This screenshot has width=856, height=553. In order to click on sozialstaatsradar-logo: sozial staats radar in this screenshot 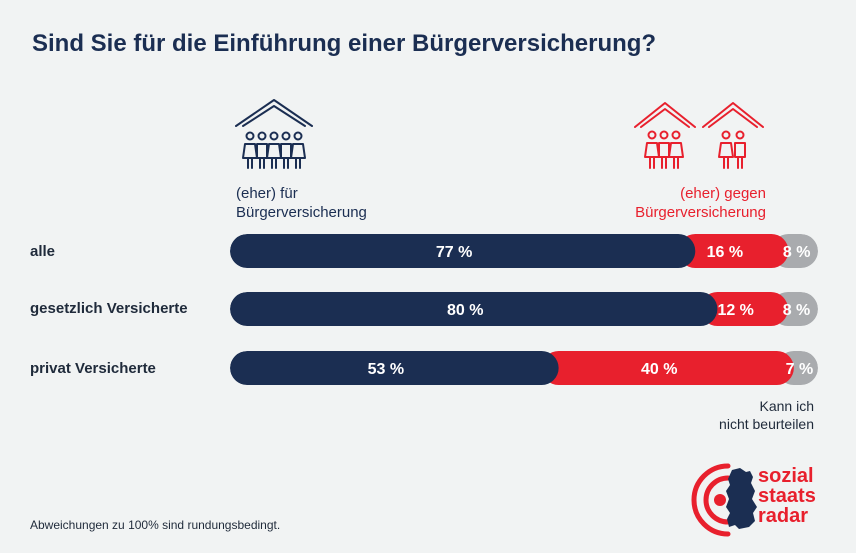, I will do `click(763, 500)`.